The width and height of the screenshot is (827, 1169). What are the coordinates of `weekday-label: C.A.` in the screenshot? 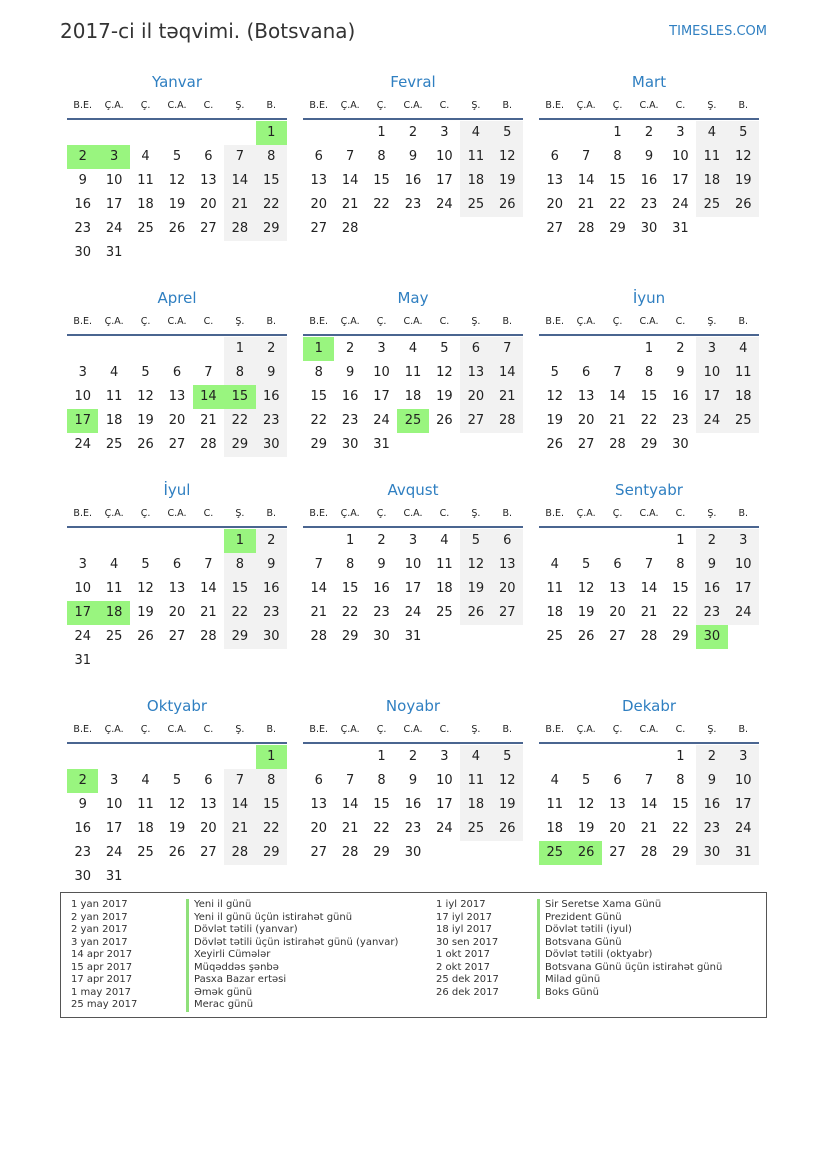 It's located at (413, 321).